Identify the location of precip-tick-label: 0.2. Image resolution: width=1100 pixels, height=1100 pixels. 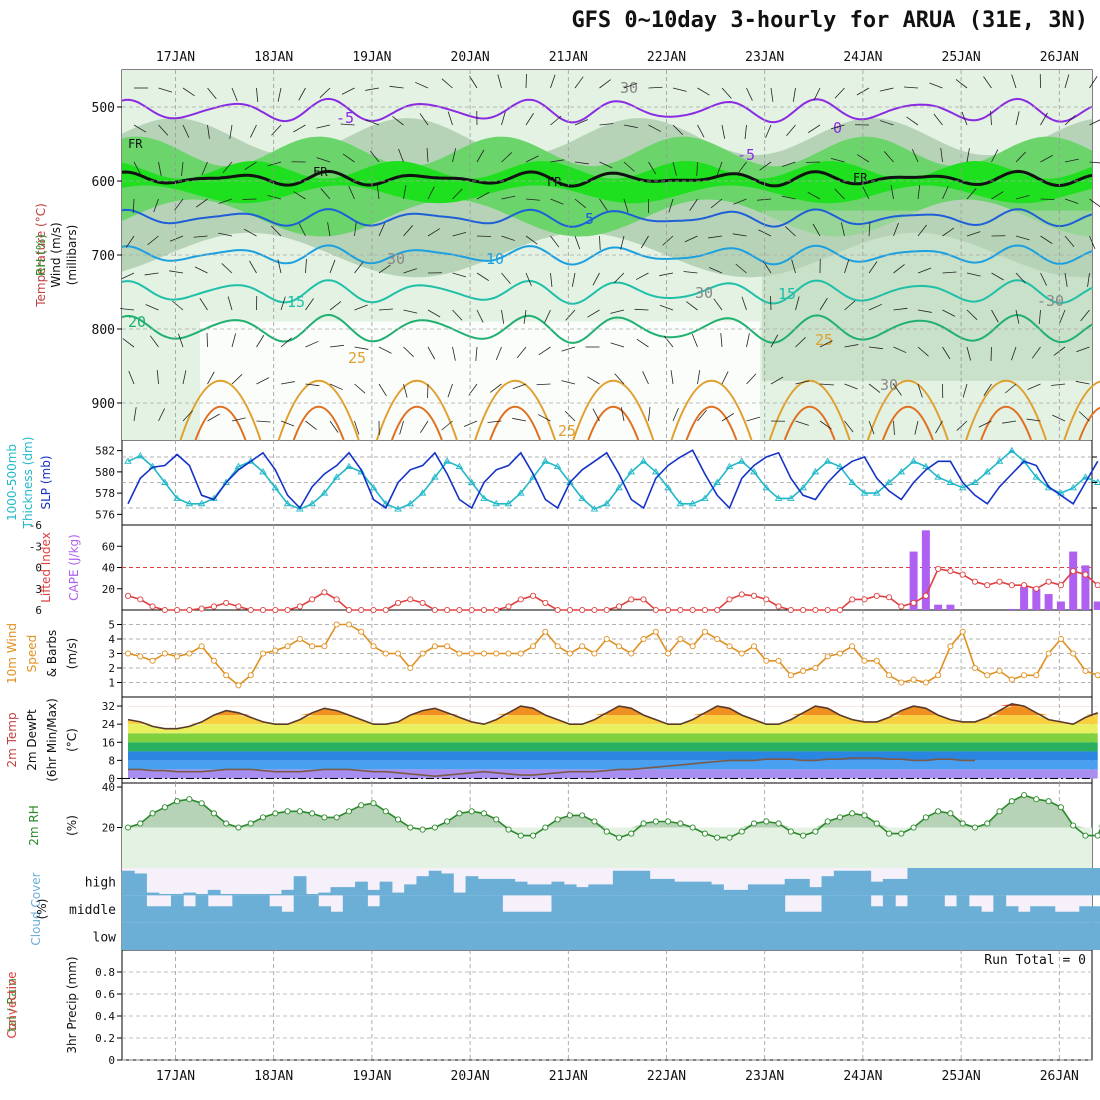
(105, 1038).